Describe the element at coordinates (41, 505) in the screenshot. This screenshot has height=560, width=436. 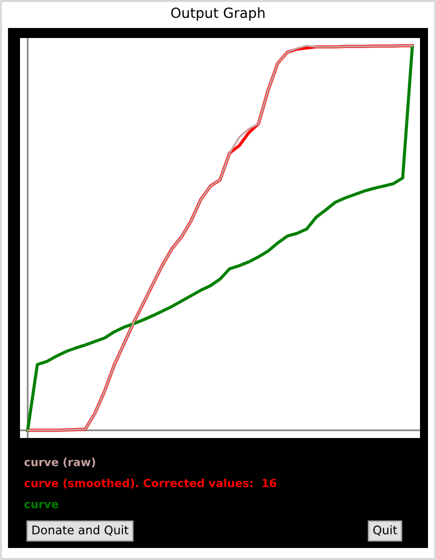
I see `text: curve` at that location.